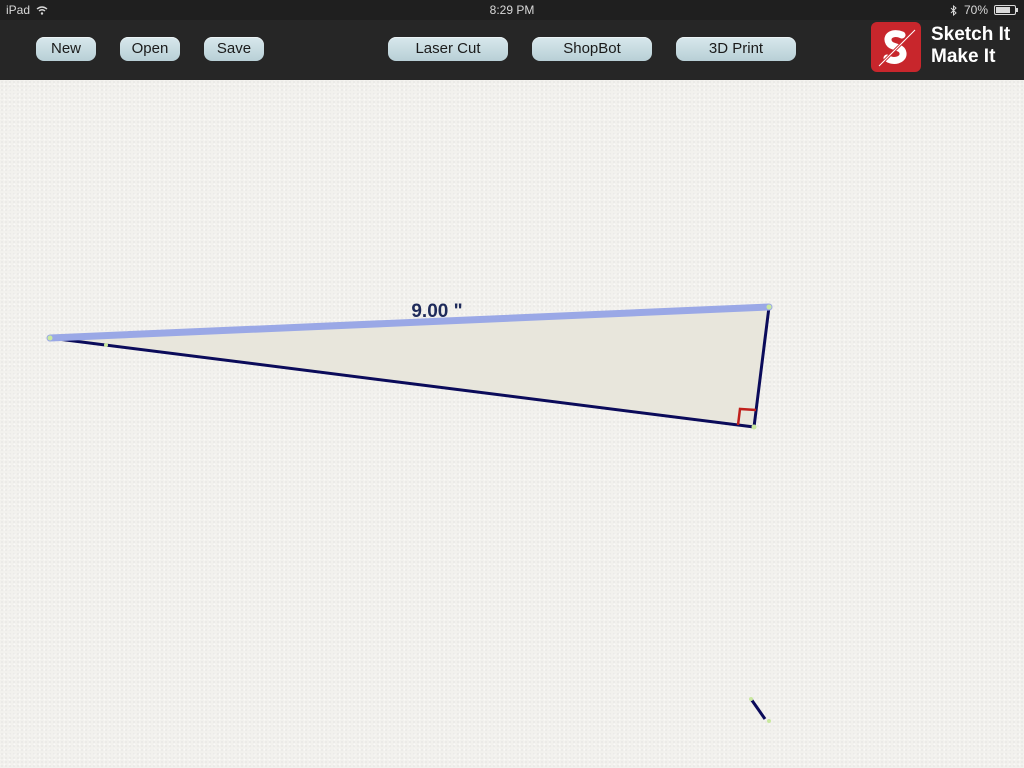  What do you see at coordinates (761, 367) in the screenshot?
I see `triangle-edge-short` at bounding box center [761, 367].